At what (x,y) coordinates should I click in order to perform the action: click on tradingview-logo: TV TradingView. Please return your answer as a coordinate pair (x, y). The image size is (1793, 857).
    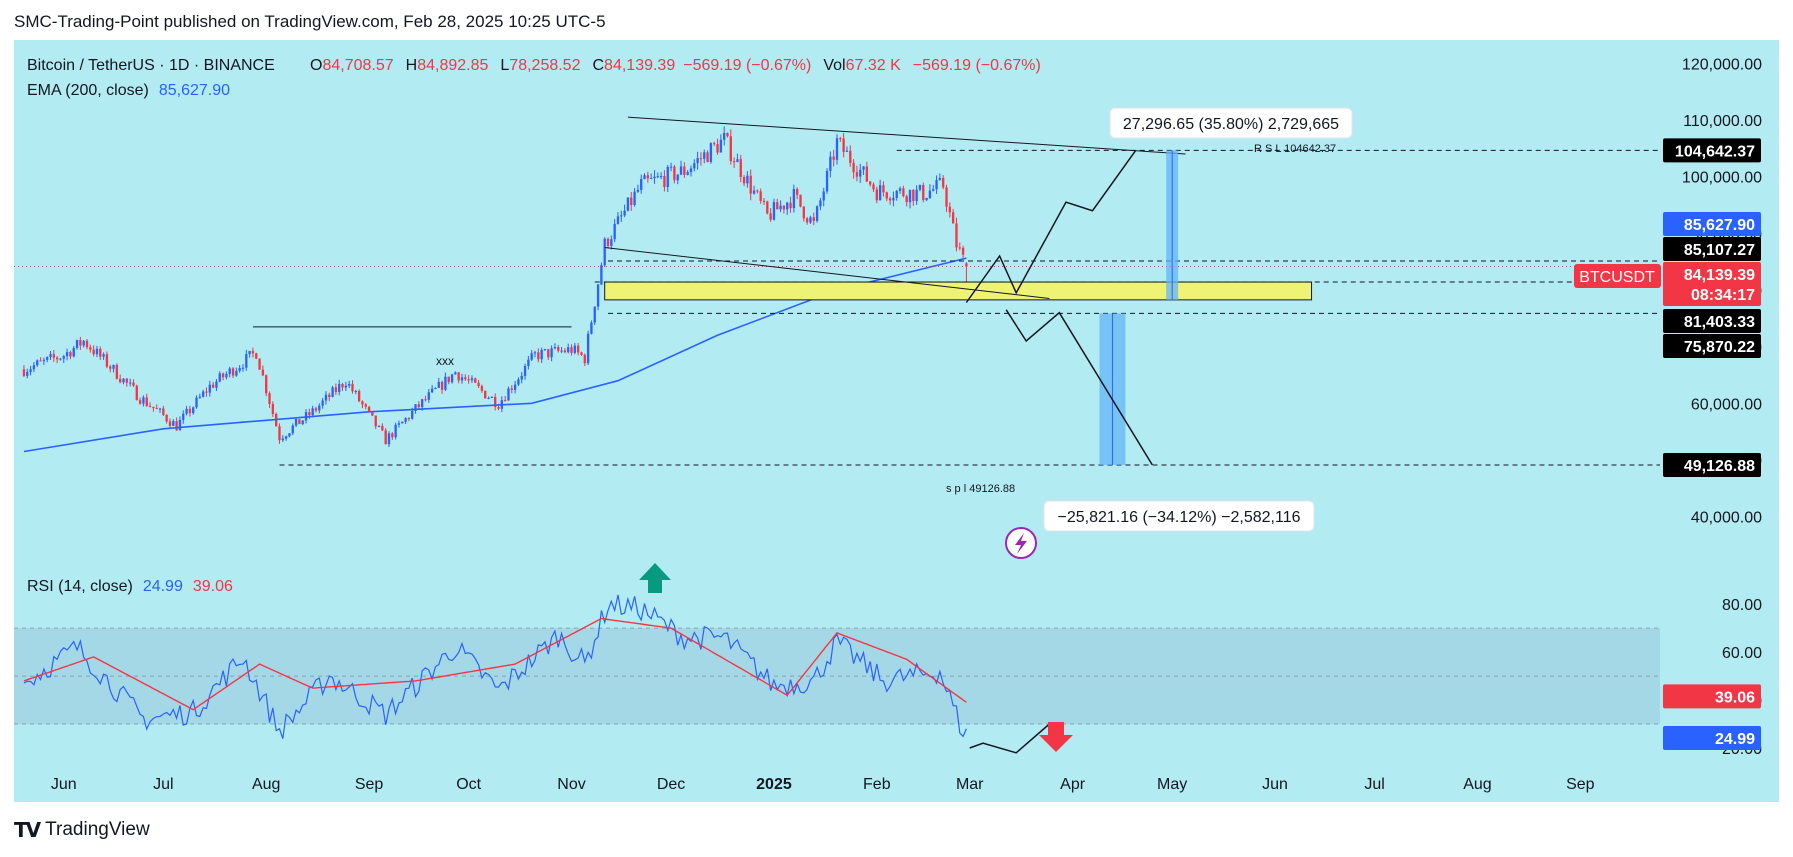
    Looking at the image, I should click on (82, 830).